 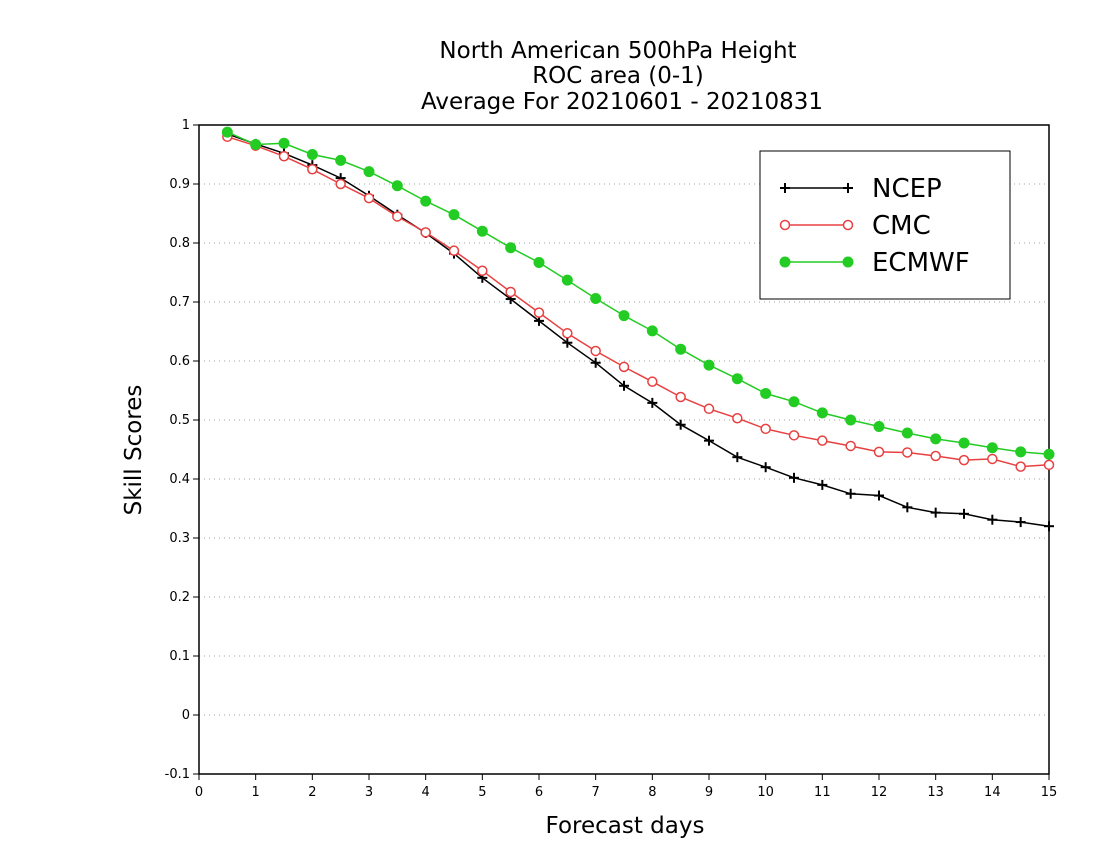 What do you see at coordinates (617, 51) in the screenshot?
I see `chart-title-line-1: North American 500hPa Height` at bounding box center [617, 51].